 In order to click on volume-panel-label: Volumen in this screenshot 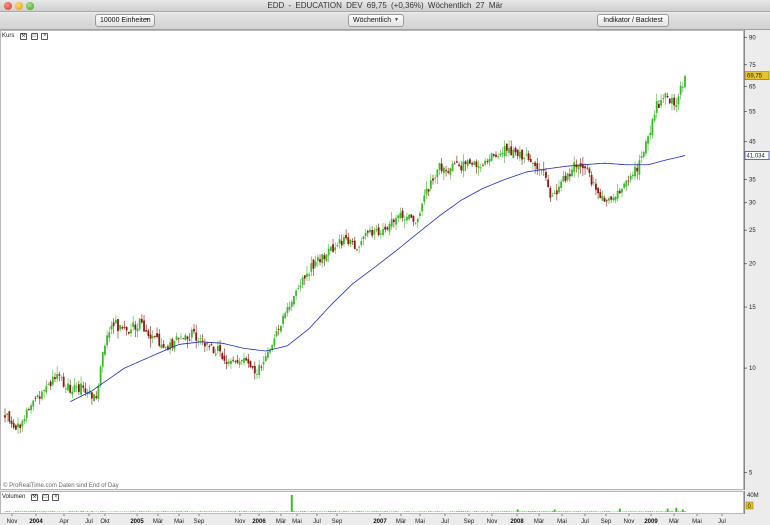, I will do `click(14, 497)`.